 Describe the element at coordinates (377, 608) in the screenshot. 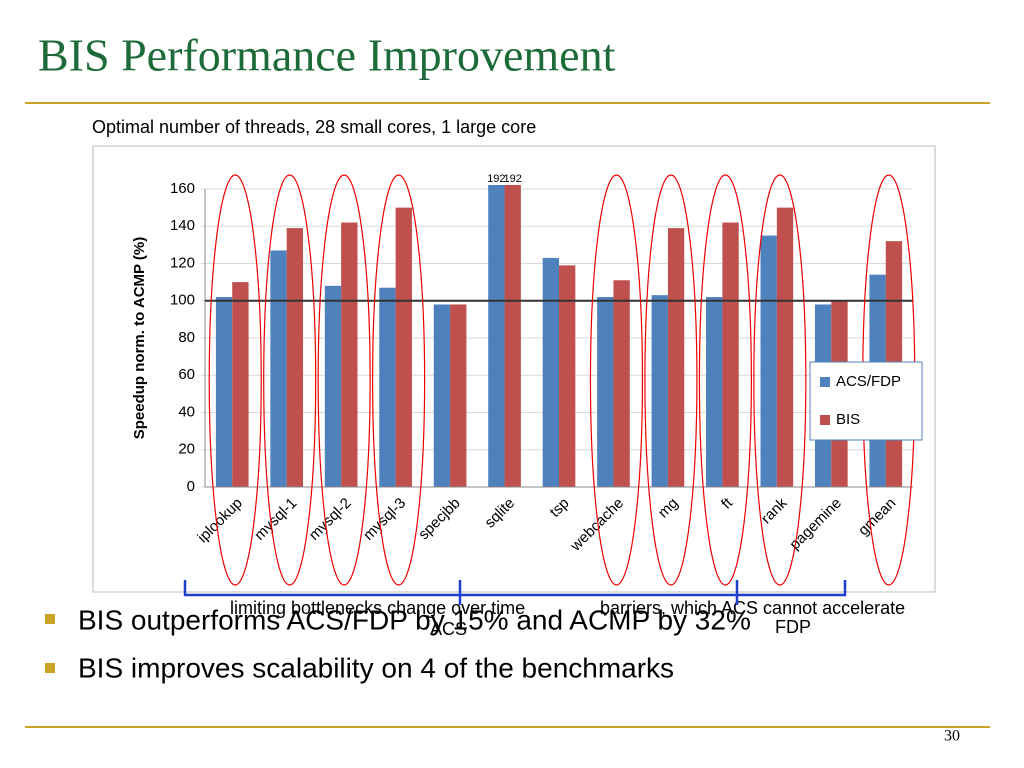

I see `annotation: limiting bottlenecks change over time` at that location.